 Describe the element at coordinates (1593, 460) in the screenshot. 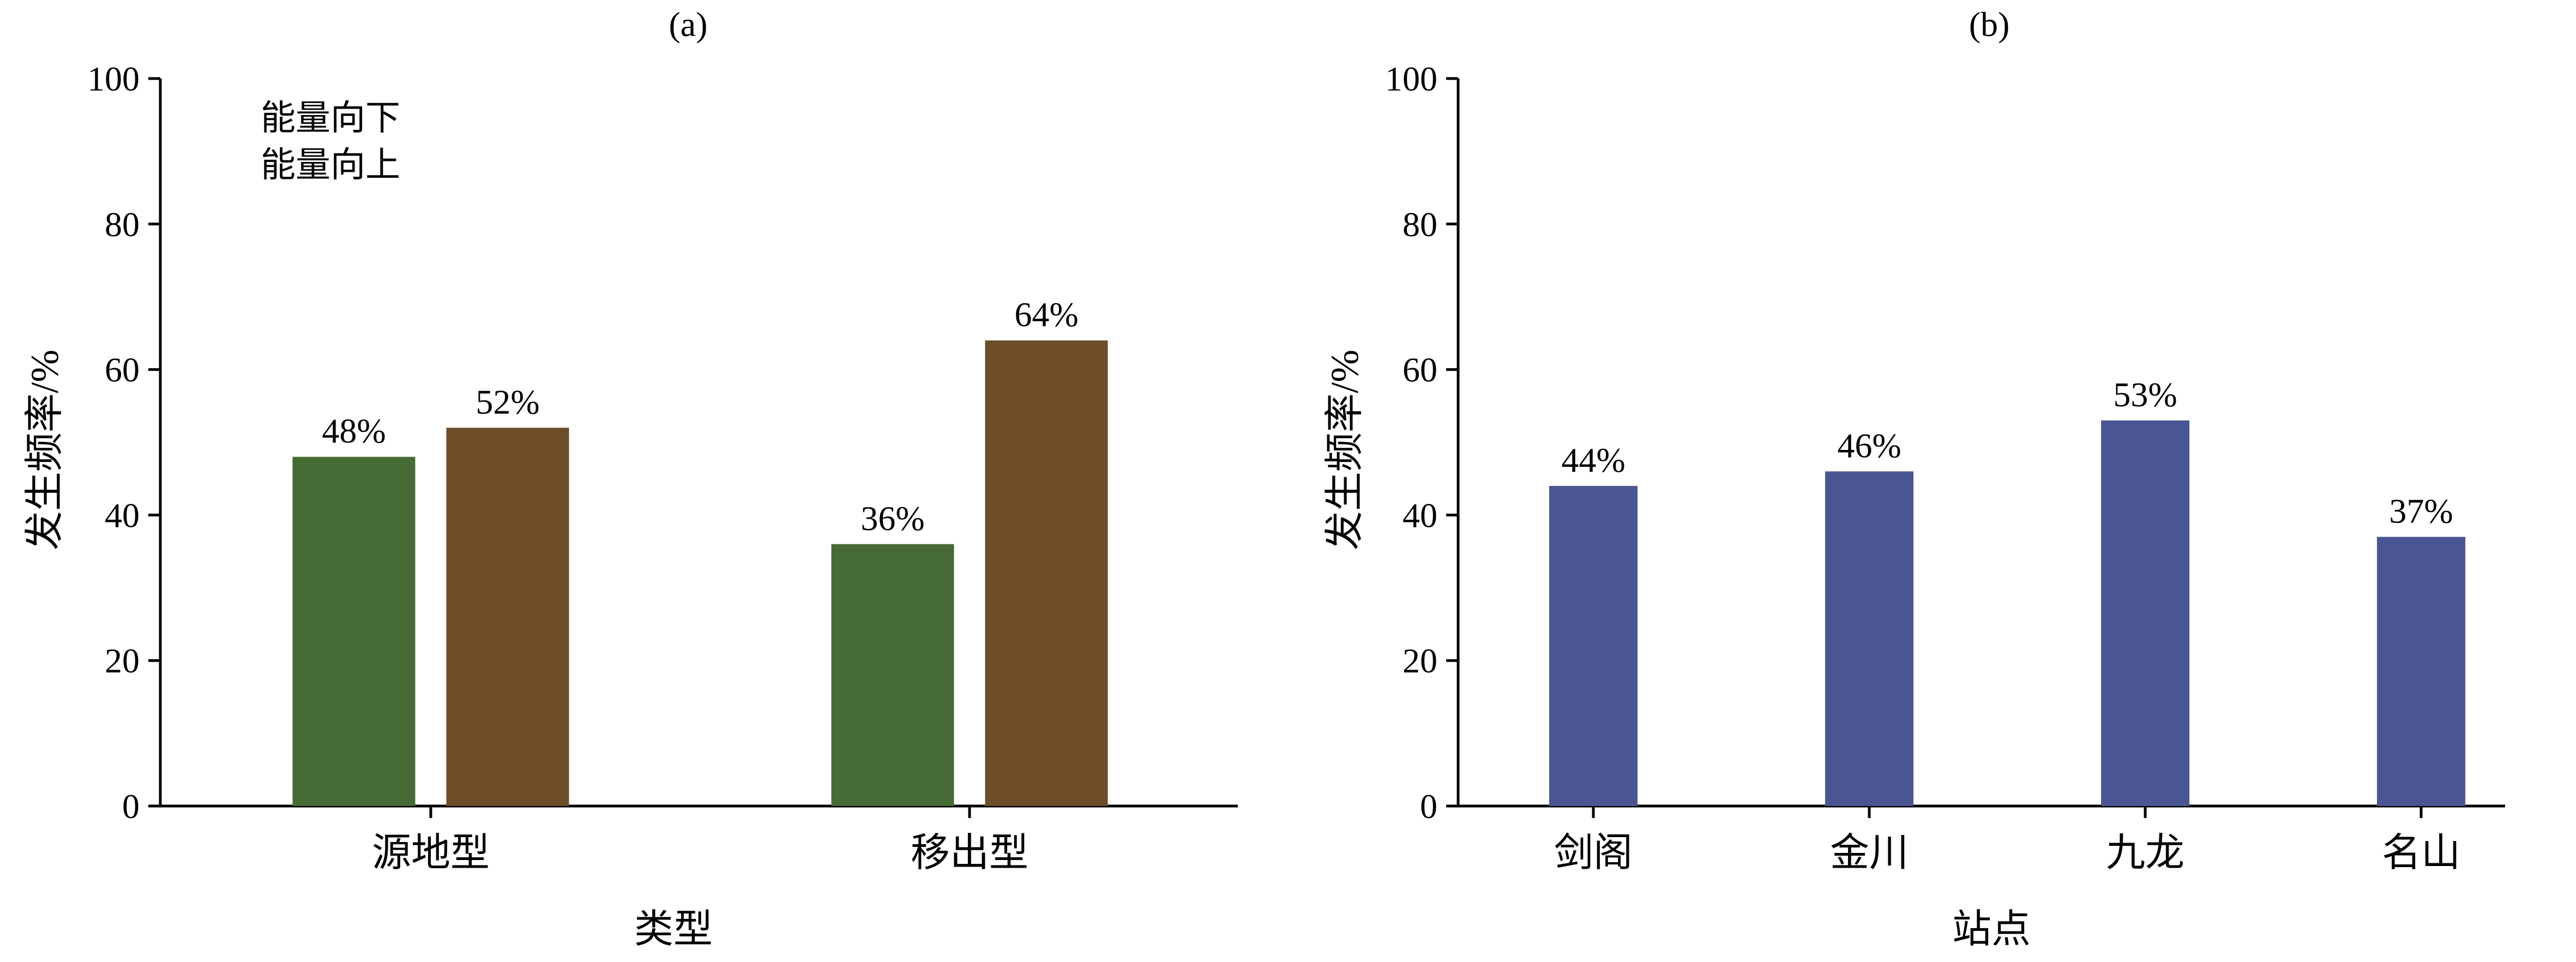

I see `panel-b-data-label: 44%` at that location.